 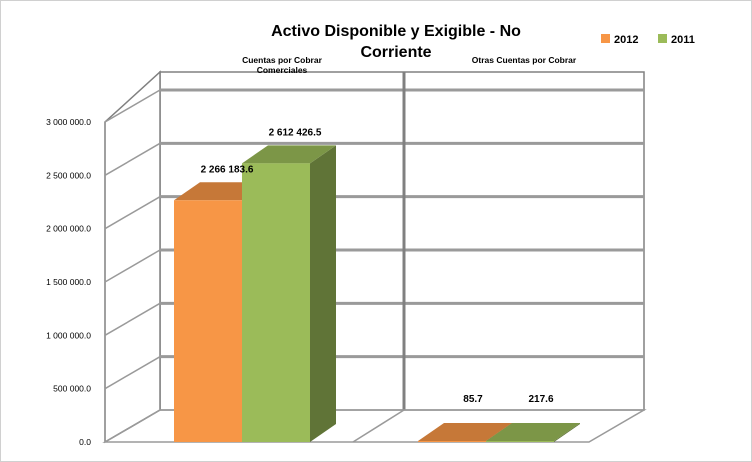 I want to click on category-label: Comerciales, so click(x=282, y=70).